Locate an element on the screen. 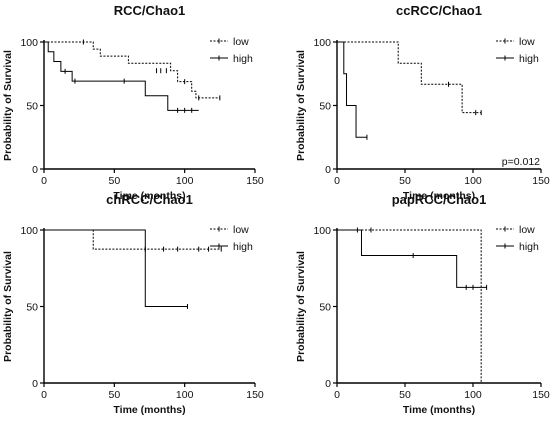 This screenshot has width=550, height=427. chart-title: ccRCC/Chao1 is located at coordinates (439, 10).